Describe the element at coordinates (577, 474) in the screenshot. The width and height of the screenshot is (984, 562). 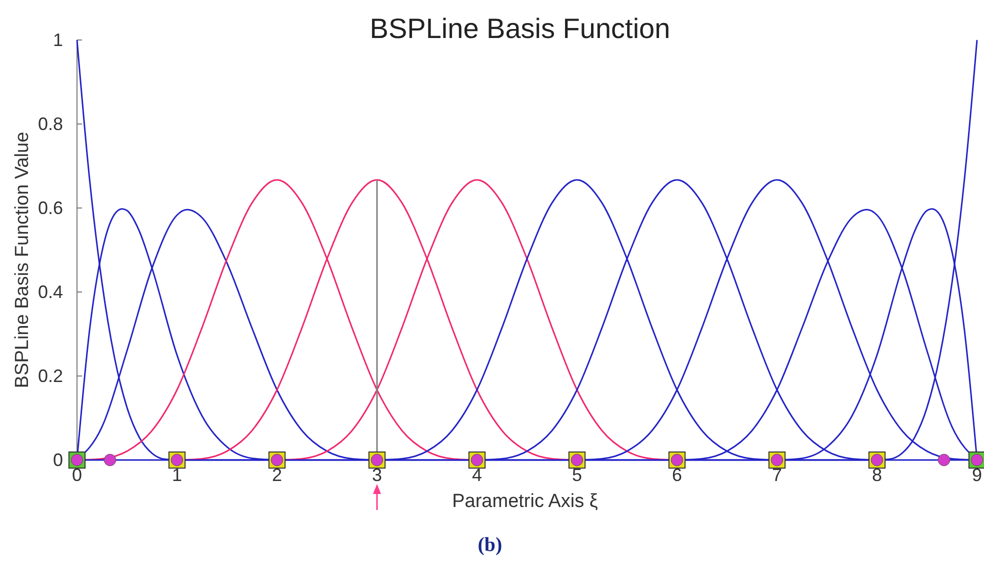
I see `x-tick-label: 5` at that location.